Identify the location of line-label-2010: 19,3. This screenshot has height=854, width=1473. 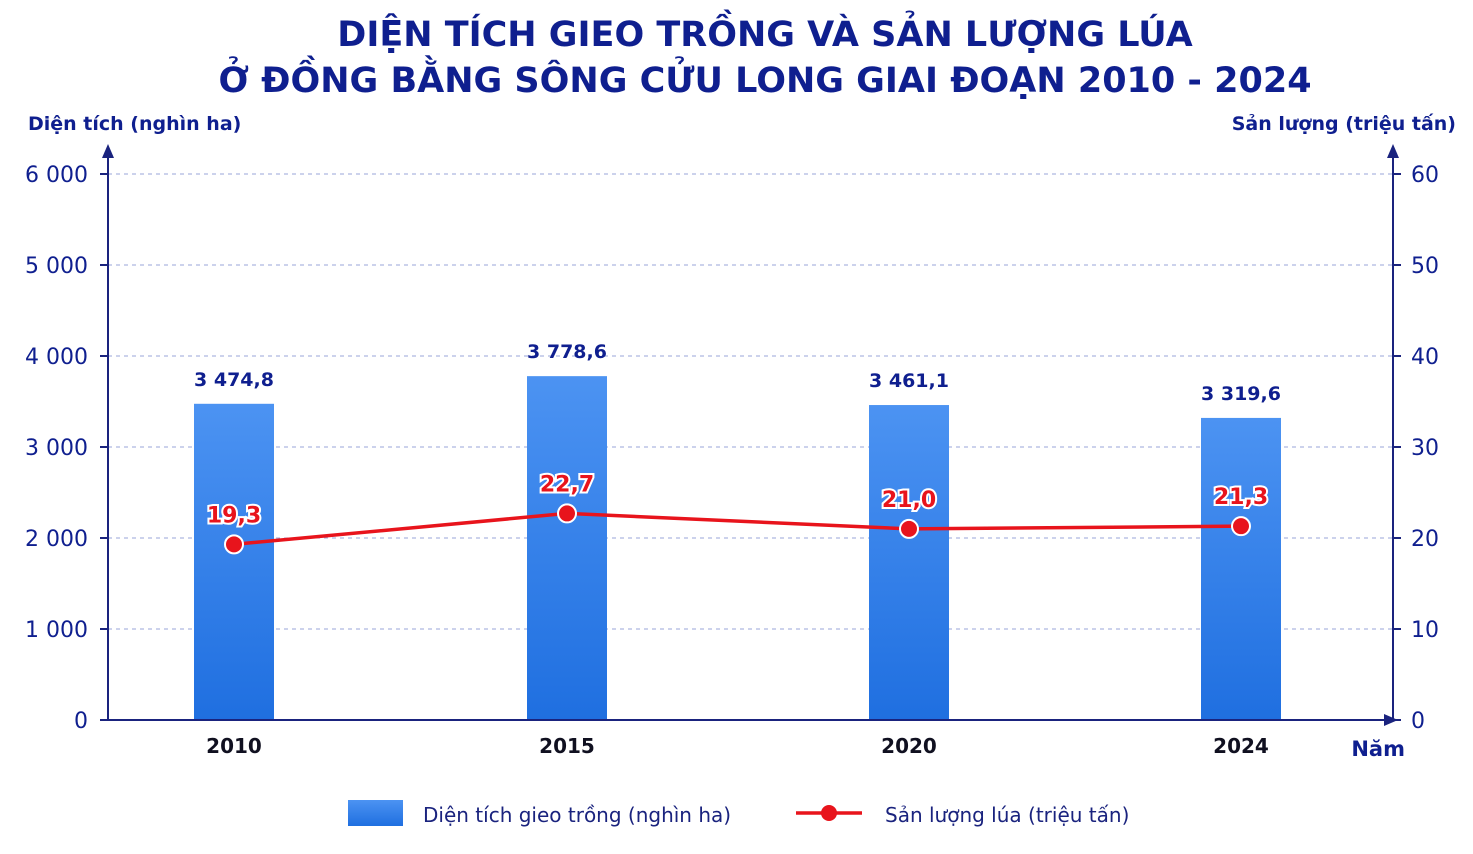
(234, 515).